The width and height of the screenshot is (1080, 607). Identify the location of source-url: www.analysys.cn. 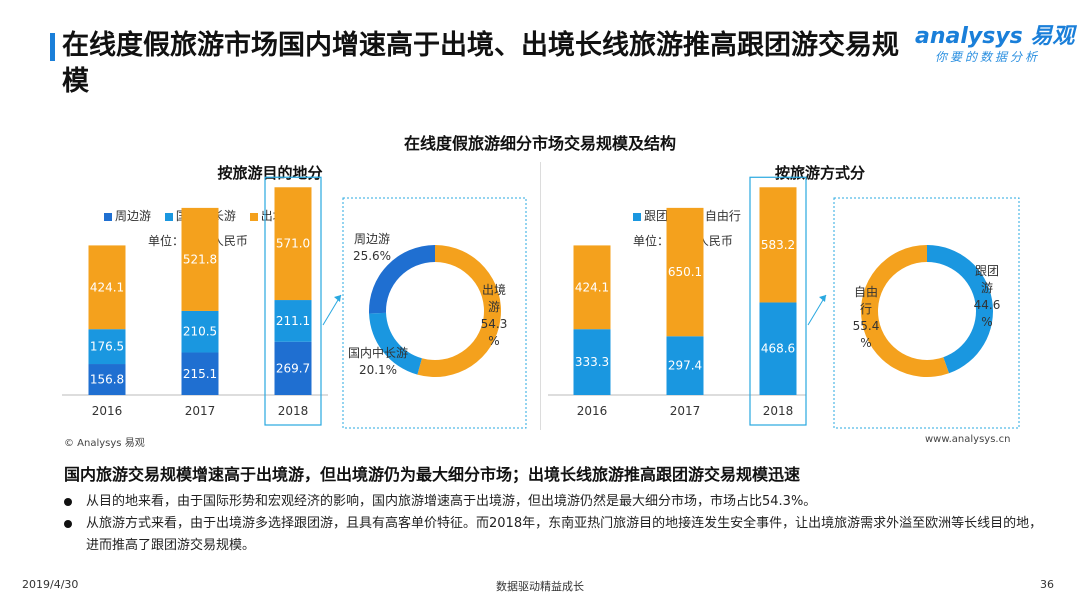
(968, 439).